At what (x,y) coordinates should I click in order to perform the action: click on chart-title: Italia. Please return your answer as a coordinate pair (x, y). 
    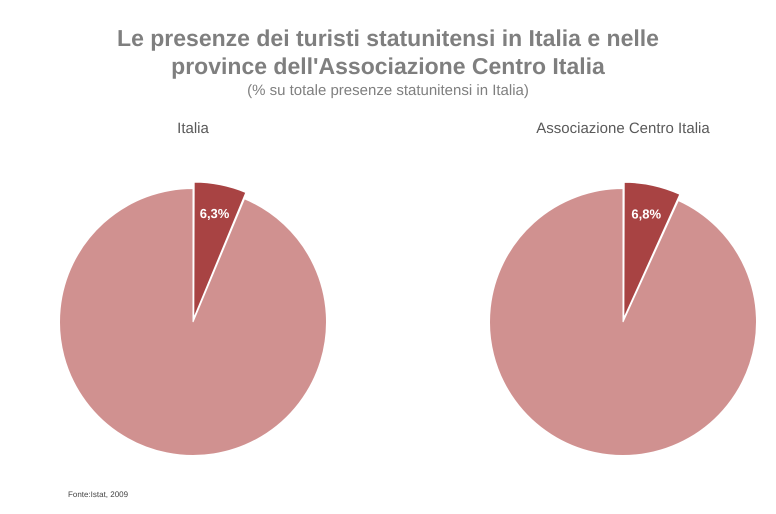
    Looking at the image, I should click on (193, 128).